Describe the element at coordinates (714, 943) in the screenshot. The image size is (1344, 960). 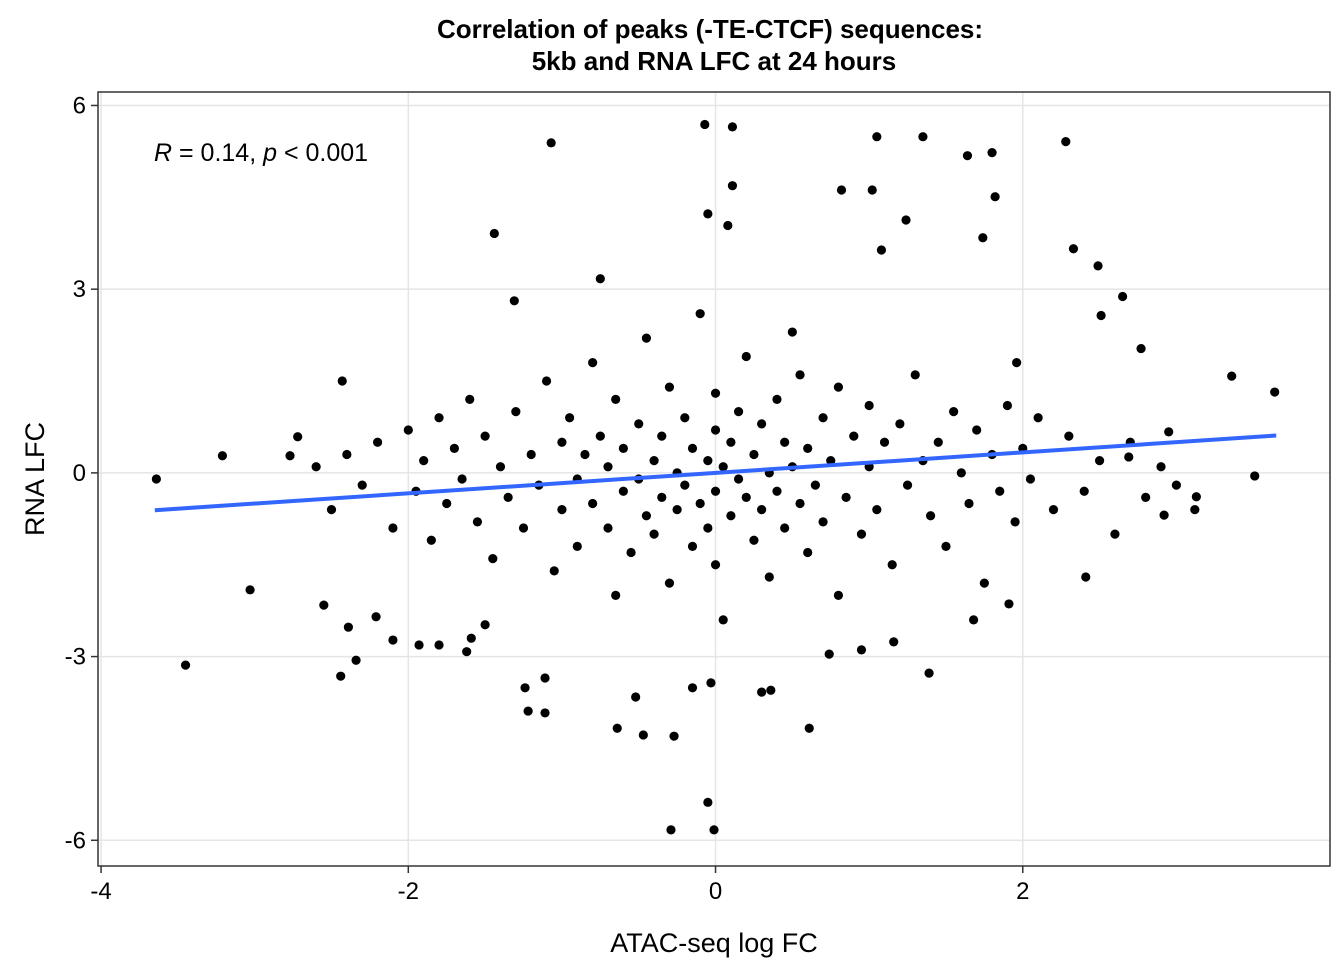
I see `x-axis-label: ATAC-seq log FC` at that location.